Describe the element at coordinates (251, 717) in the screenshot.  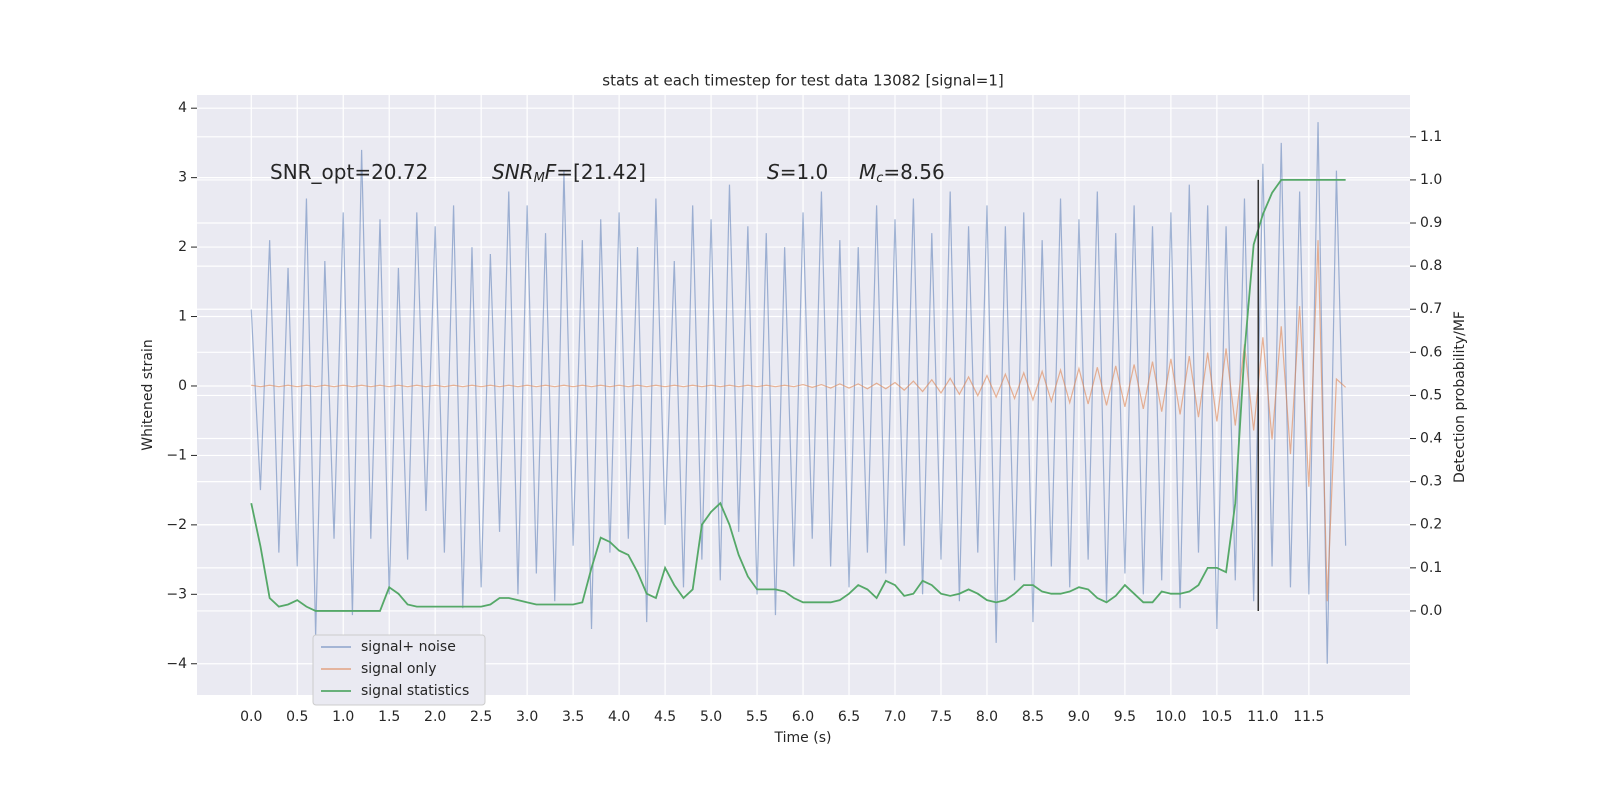
I see `x-tick-label: 0.0` at that location.